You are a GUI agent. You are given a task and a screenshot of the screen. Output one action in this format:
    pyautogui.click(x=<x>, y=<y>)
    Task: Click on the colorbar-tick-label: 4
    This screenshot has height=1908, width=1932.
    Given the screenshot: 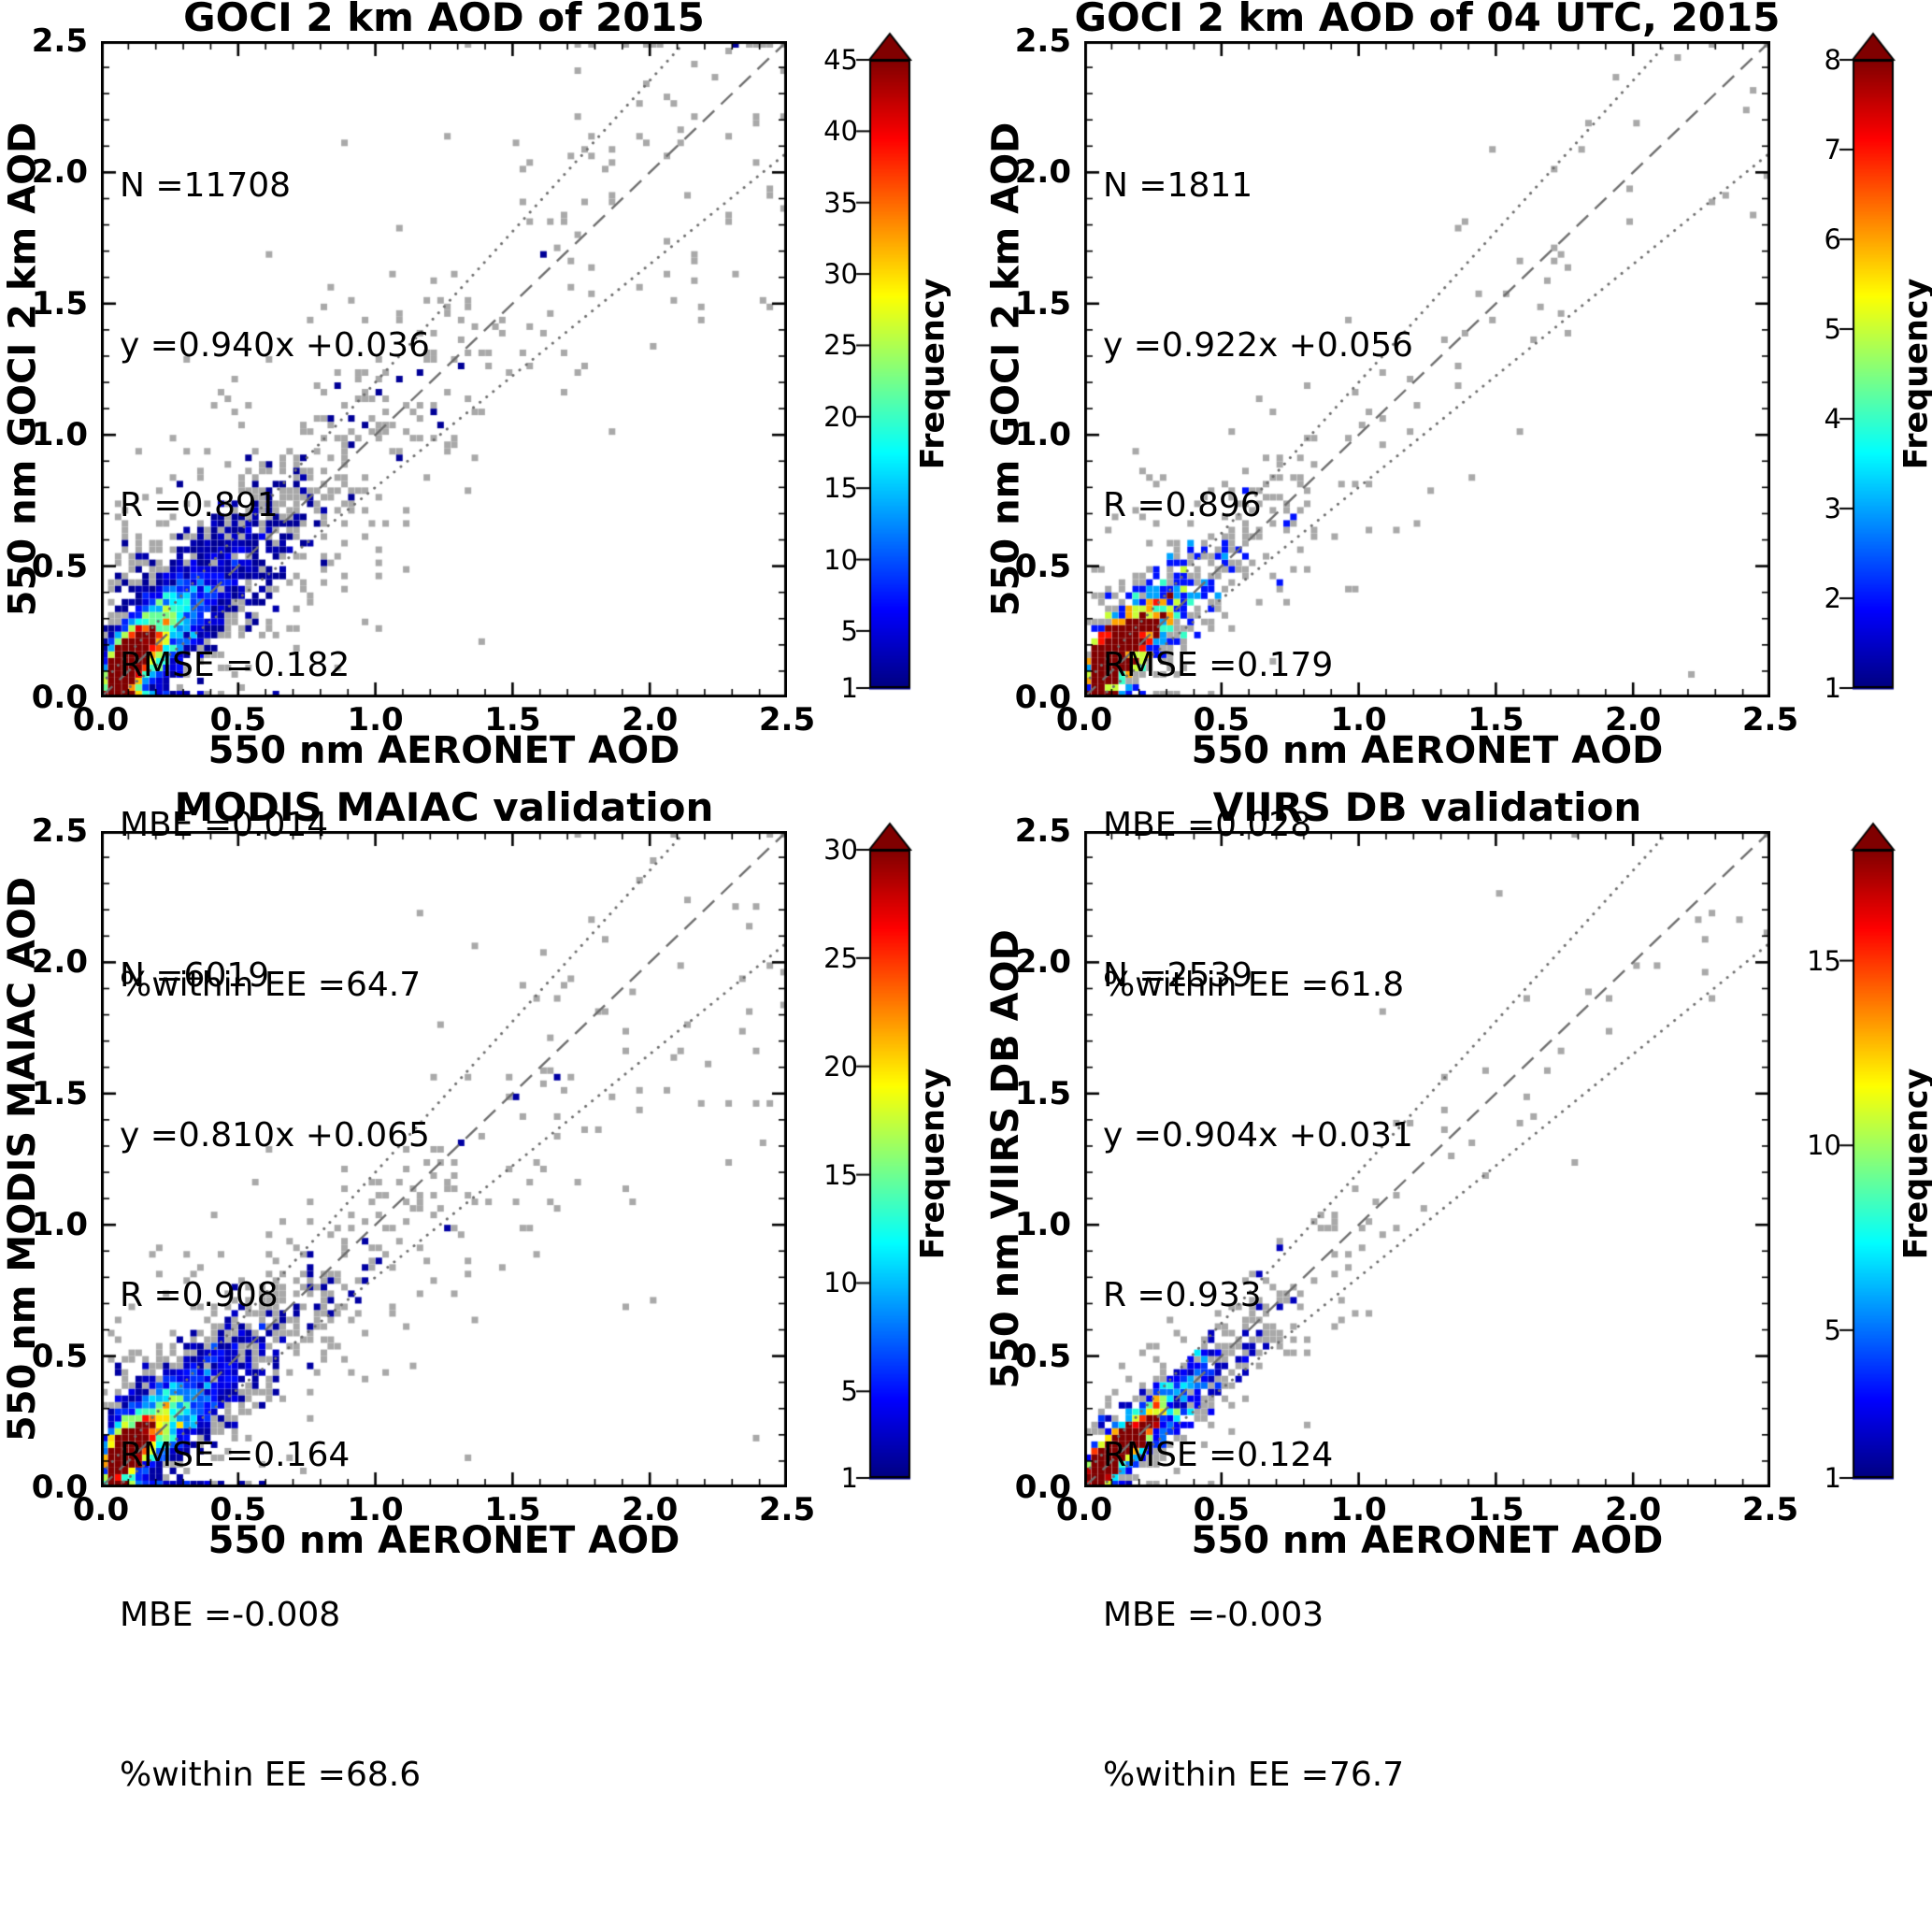 What is the action you would take?
    pyautogui.click(x=1832, y=419)
    